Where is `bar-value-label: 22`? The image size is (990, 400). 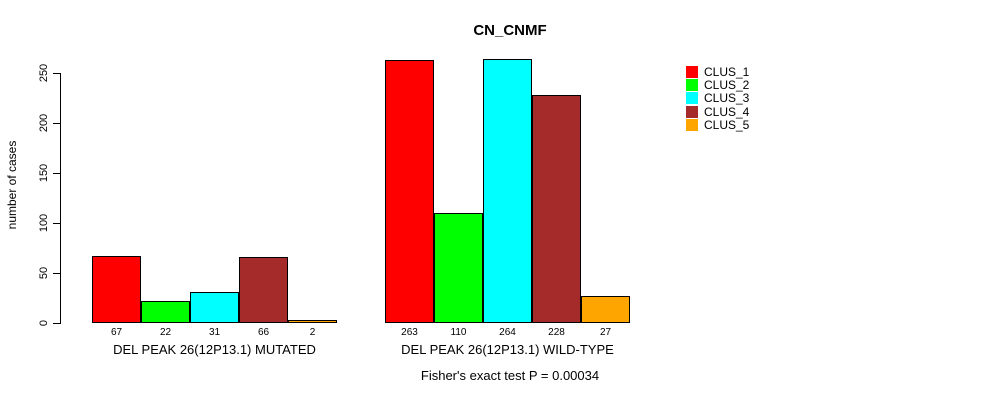 bar-value-label: 22 is located at coordinates (165, 332).